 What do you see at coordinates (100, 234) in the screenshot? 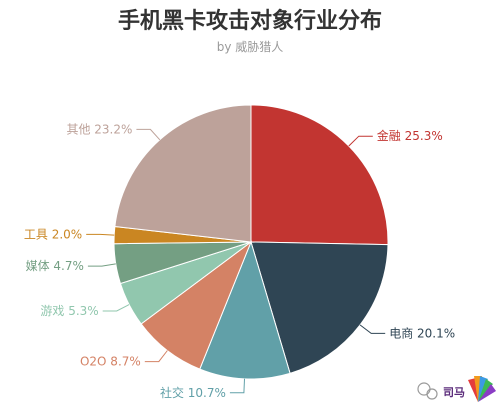
I see `leader-line-工具` at bounding box center [100, 234].